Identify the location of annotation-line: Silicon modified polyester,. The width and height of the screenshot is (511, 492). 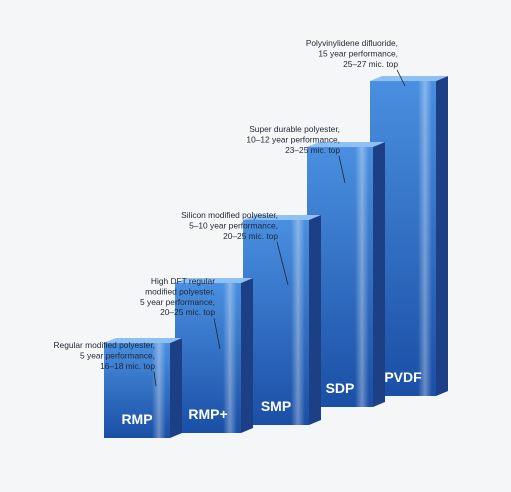
(229, 215).